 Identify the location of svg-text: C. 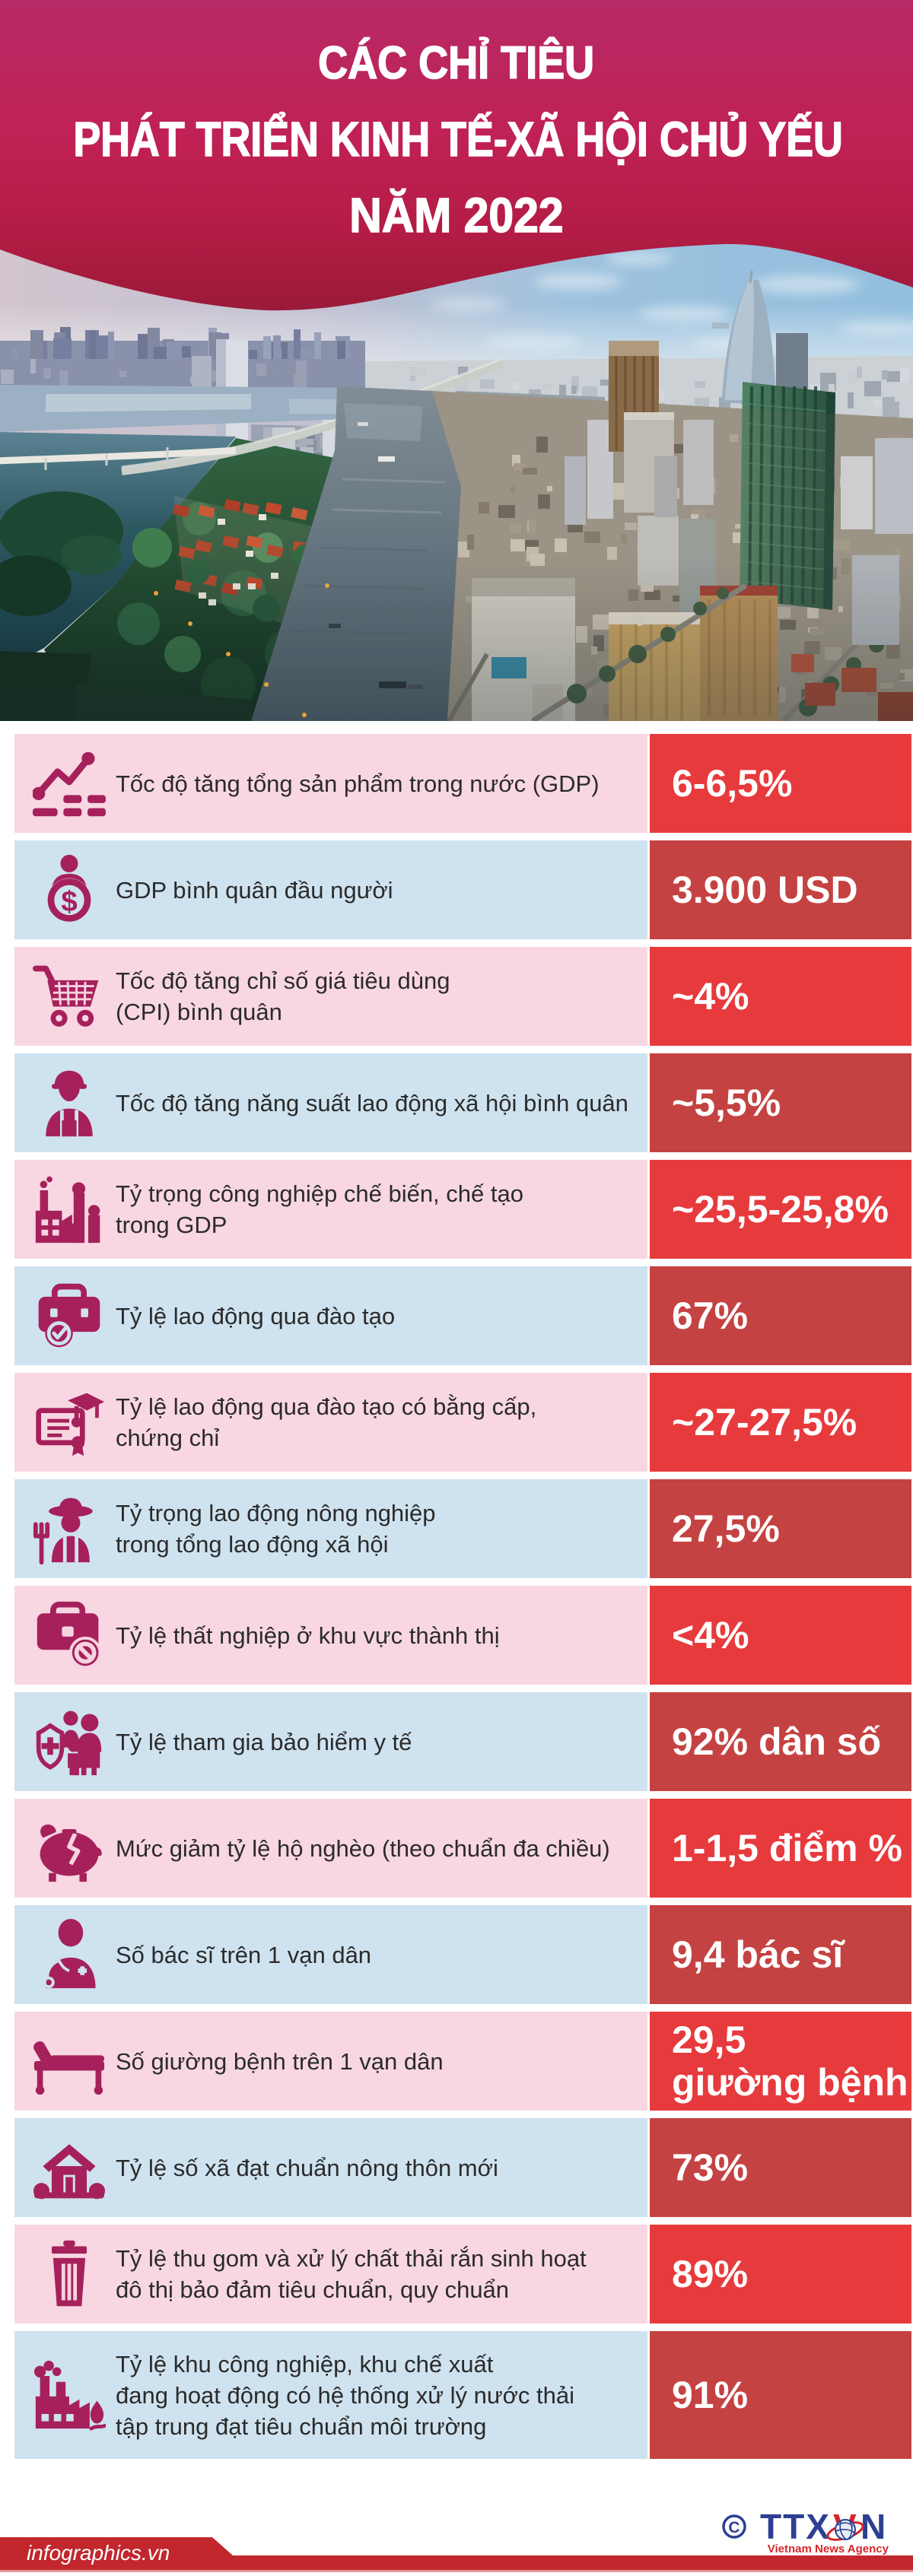
(734, 2527).